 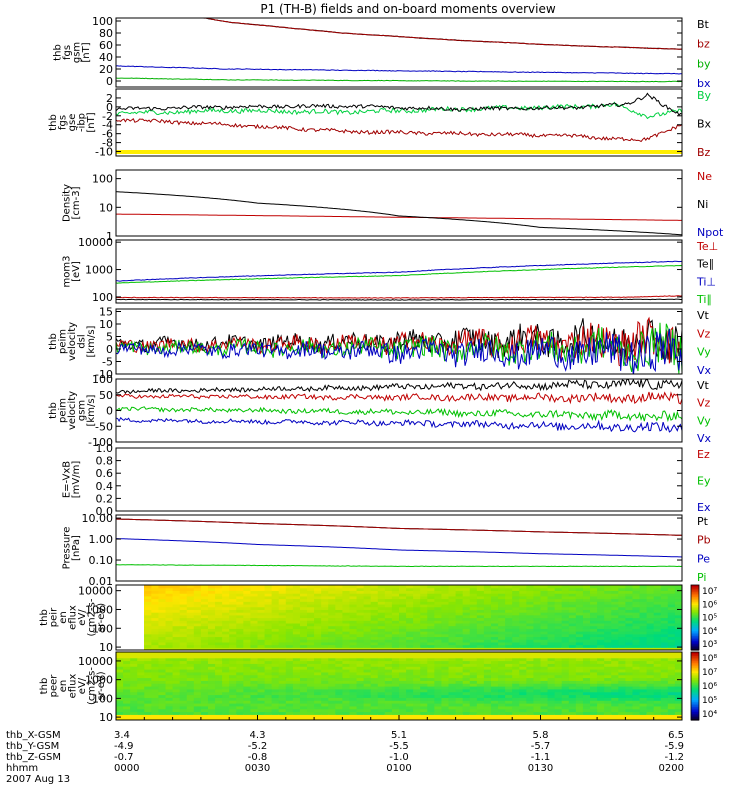 What do you see at coordinates (541, 757) in the screenshot?
I see `x-tick-value: -1.1` at bounding box center [541, 757].